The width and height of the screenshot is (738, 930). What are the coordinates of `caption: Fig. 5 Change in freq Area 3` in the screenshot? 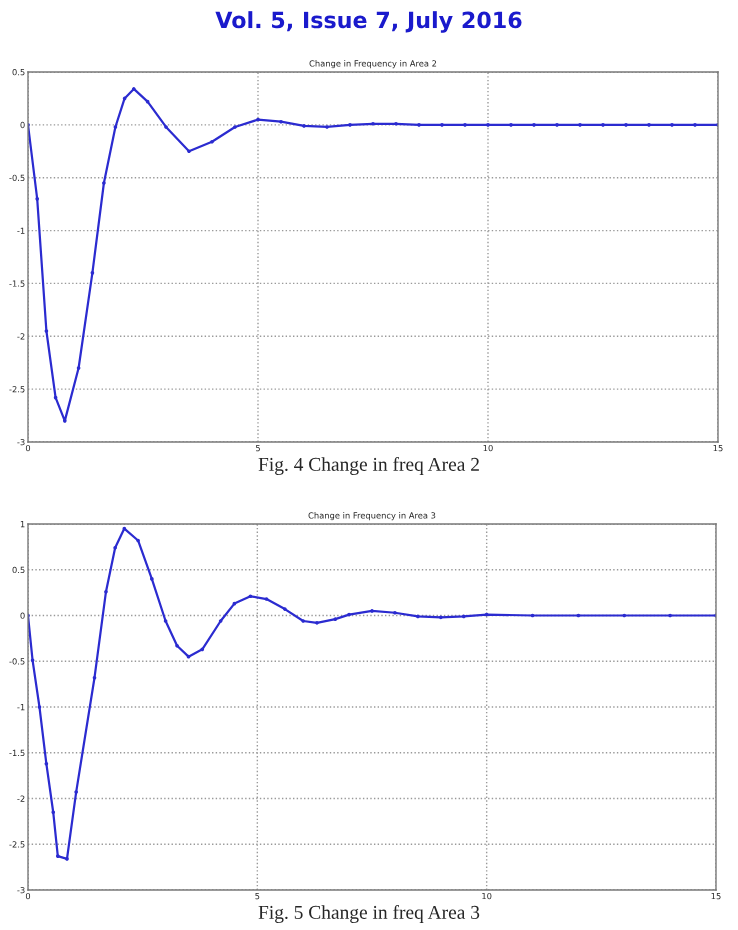 It's located at (369, 914).